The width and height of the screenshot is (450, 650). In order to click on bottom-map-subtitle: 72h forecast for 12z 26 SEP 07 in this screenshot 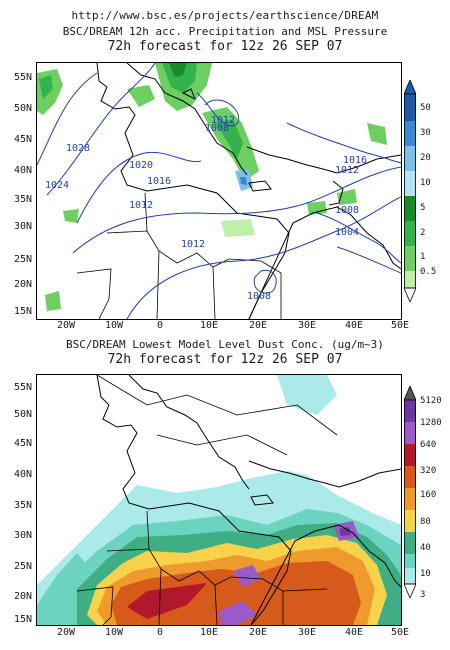, I will do `click(225, 359)`.